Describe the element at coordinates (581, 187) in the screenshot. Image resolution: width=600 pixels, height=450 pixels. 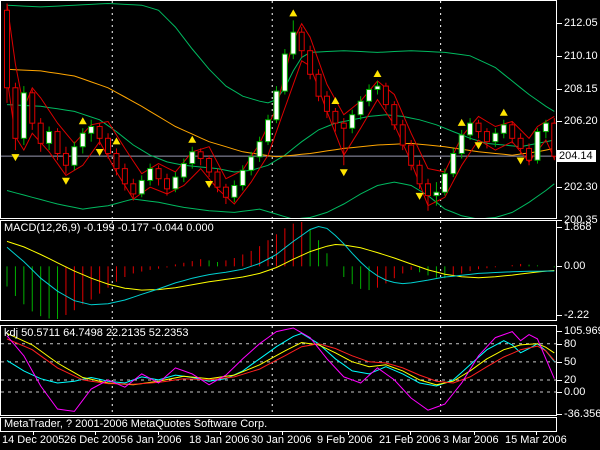
I see `price-axis-label: 202.30` at that location.